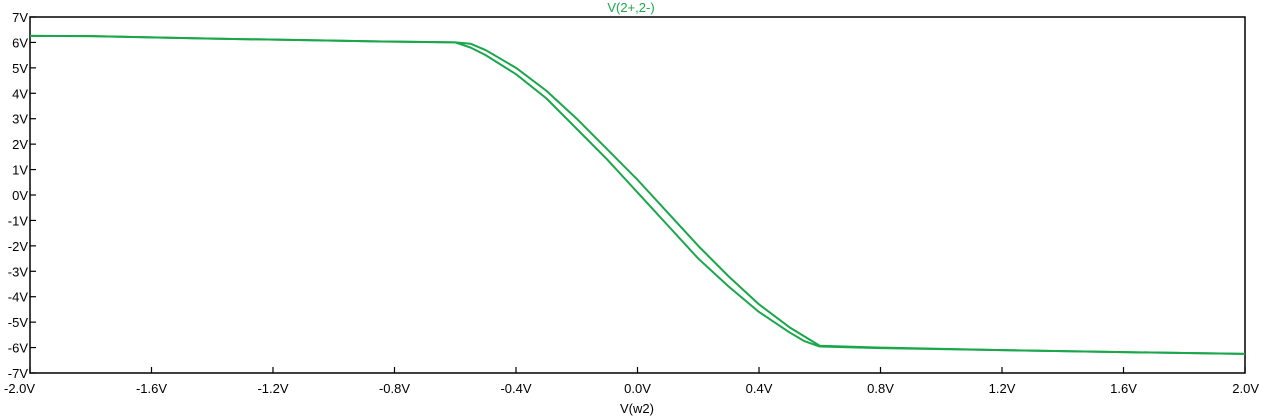 The image size is (1263, 418). I want to click on y-tick-label: -2V, so click(18, 246).